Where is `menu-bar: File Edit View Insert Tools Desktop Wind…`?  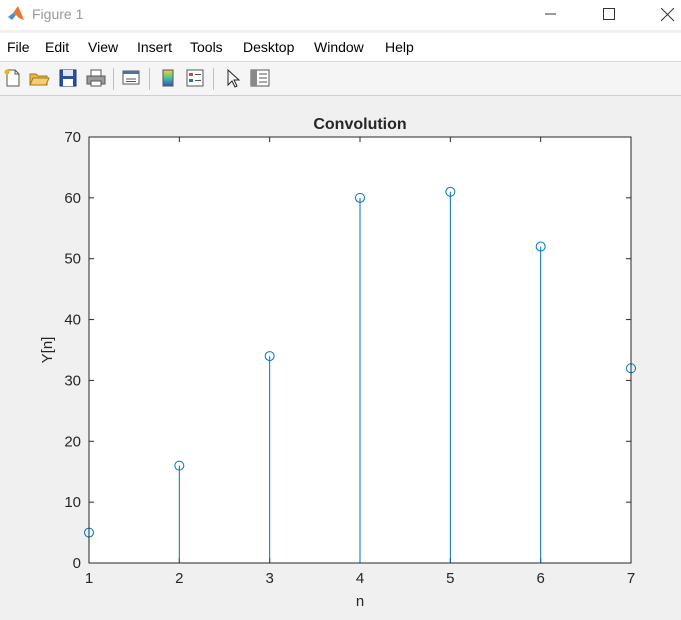 menu-bar: File Edit View Insert Tools Desktop Wind… is located at coordinates (340, 47).